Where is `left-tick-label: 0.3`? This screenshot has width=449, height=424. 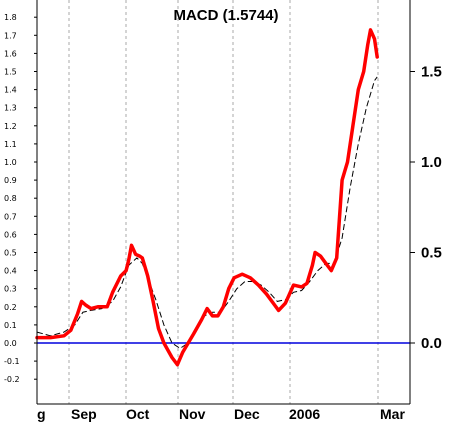 left-tick-label: 0.3 is located at coordinates (10, 289).